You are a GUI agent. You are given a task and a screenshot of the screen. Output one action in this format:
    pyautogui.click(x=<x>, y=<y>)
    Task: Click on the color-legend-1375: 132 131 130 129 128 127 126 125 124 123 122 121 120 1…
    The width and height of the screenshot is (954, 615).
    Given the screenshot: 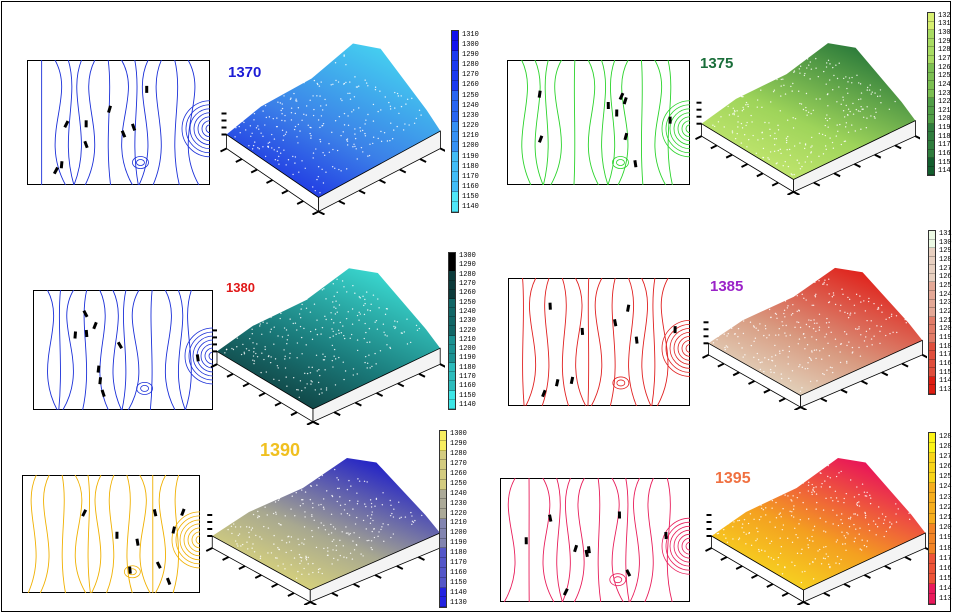 What is the action you would take?
    pyautogui.click(x=940, y=94)
    